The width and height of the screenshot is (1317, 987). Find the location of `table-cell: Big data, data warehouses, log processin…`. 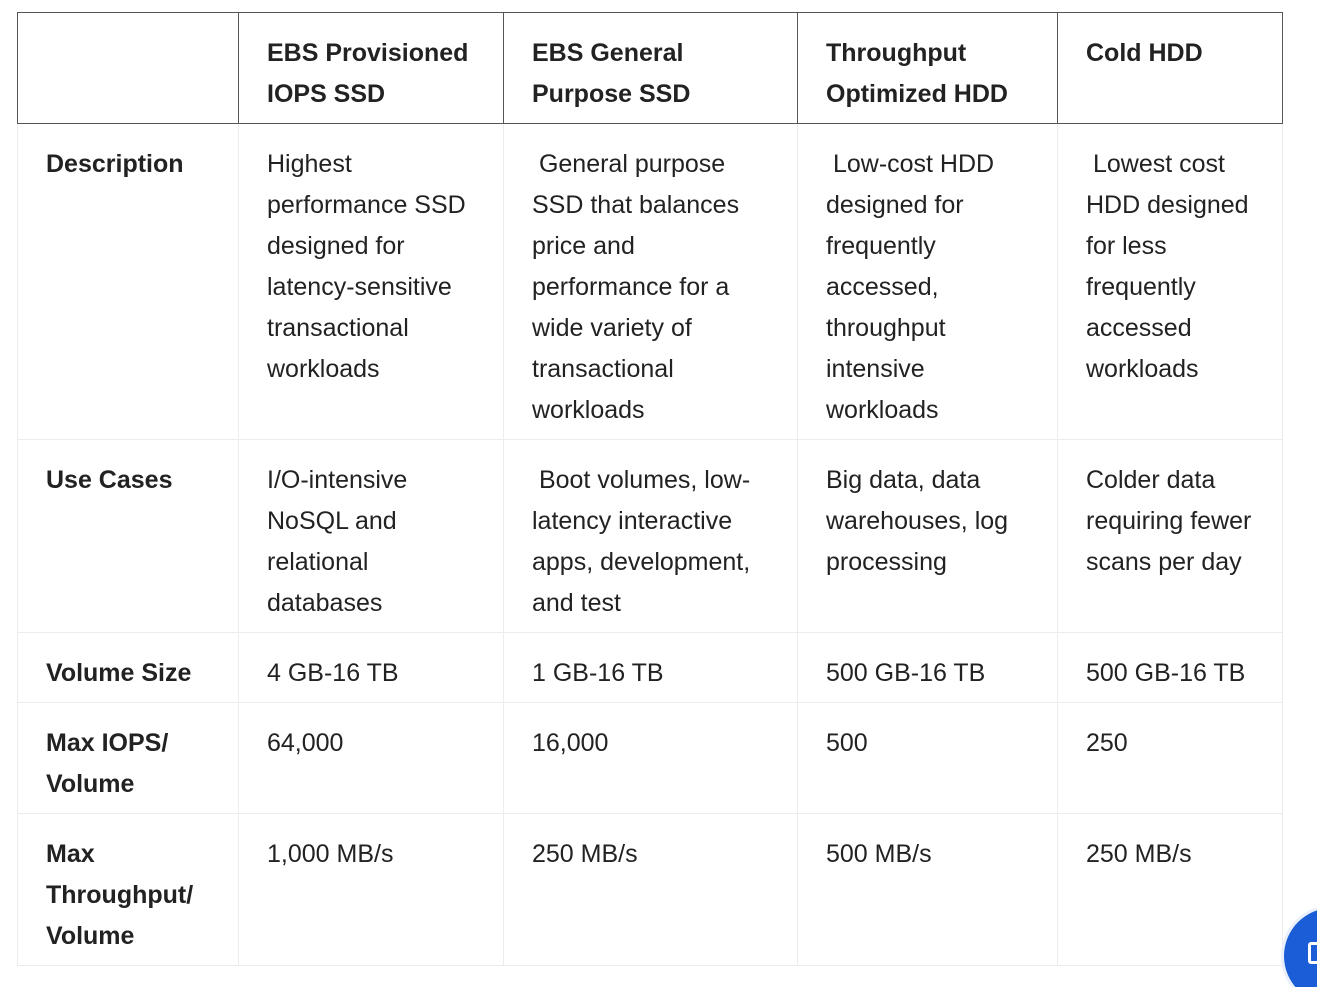

table-cell: Big data, data warehouses, log processin… is located at coordinates (927, 536).